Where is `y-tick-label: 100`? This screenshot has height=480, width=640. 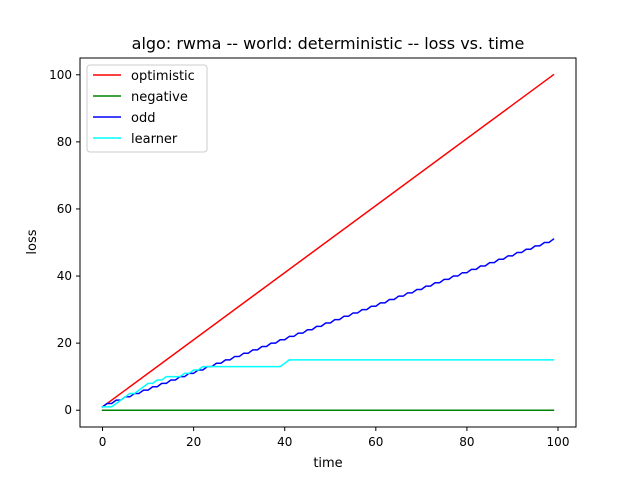 y-tick-label: 100 is located at coordinates (60, 75).